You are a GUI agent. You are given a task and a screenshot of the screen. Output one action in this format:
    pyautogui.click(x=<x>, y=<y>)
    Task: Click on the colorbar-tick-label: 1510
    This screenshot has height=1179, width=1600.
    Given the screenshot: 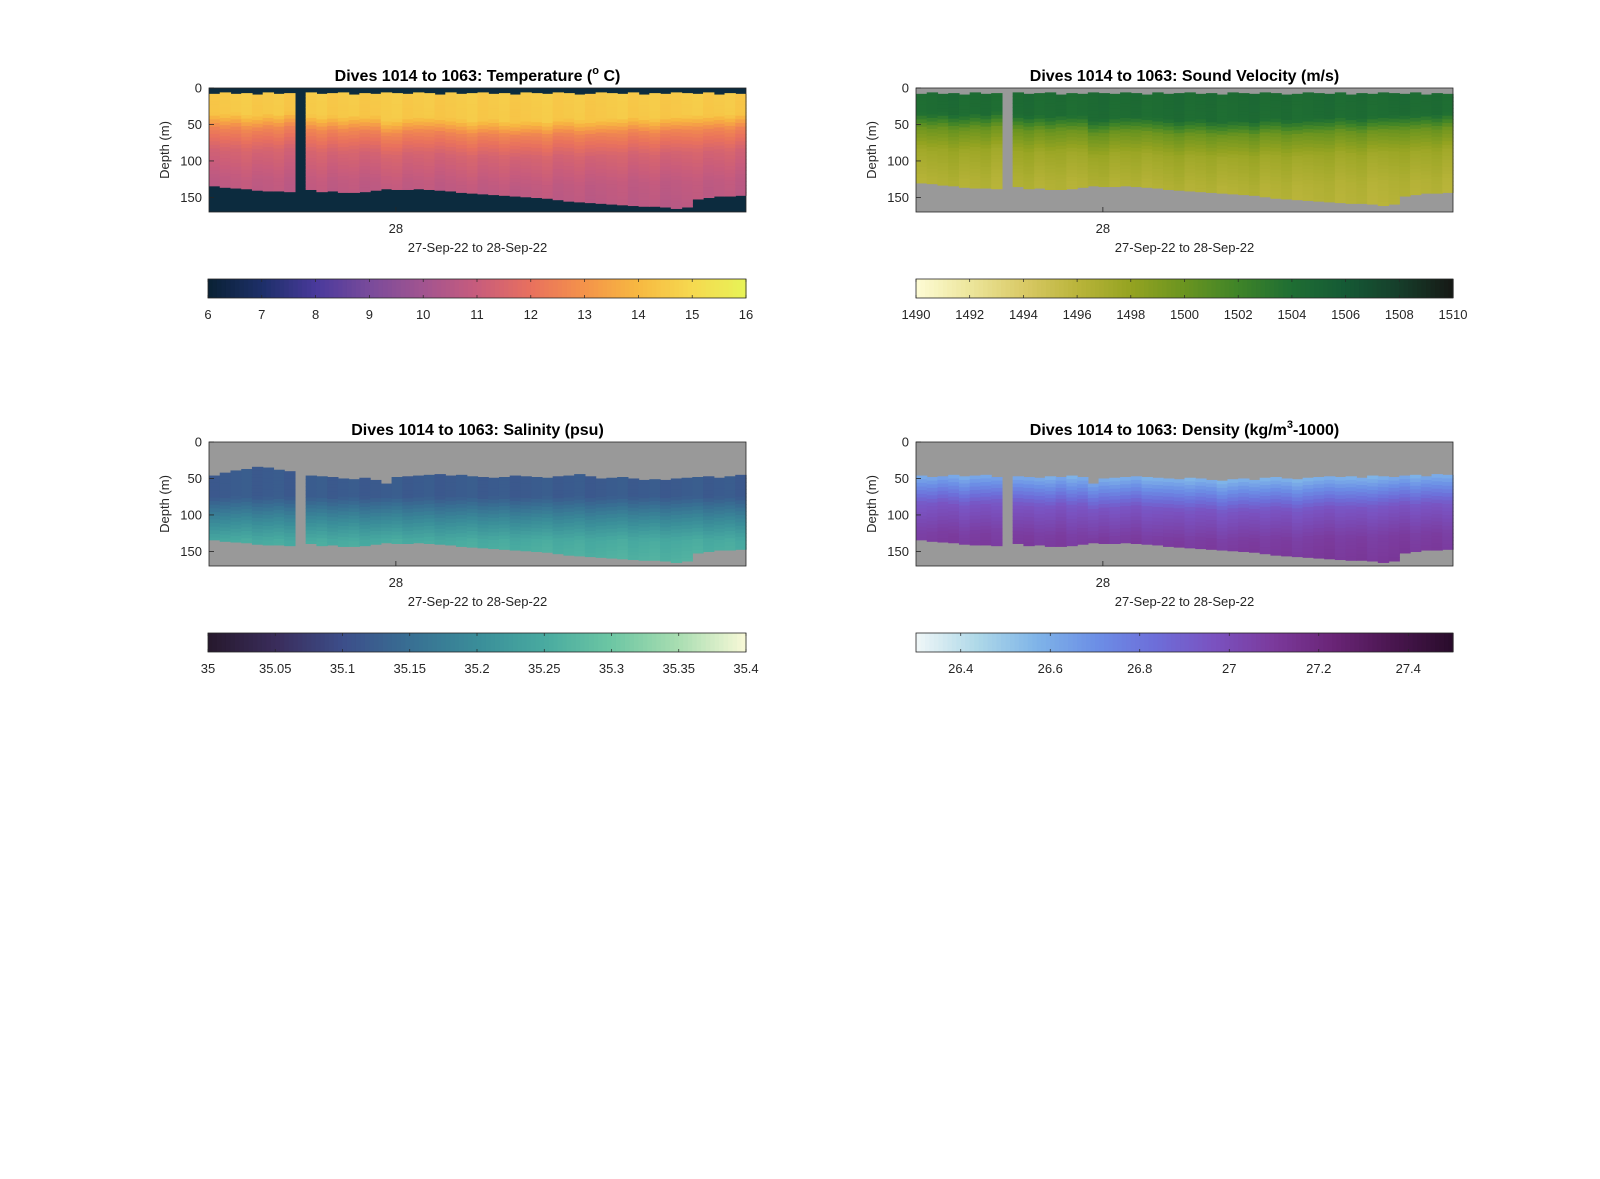 What is the action you would take?
    pyautogui.click(x=1453, y=314)
    